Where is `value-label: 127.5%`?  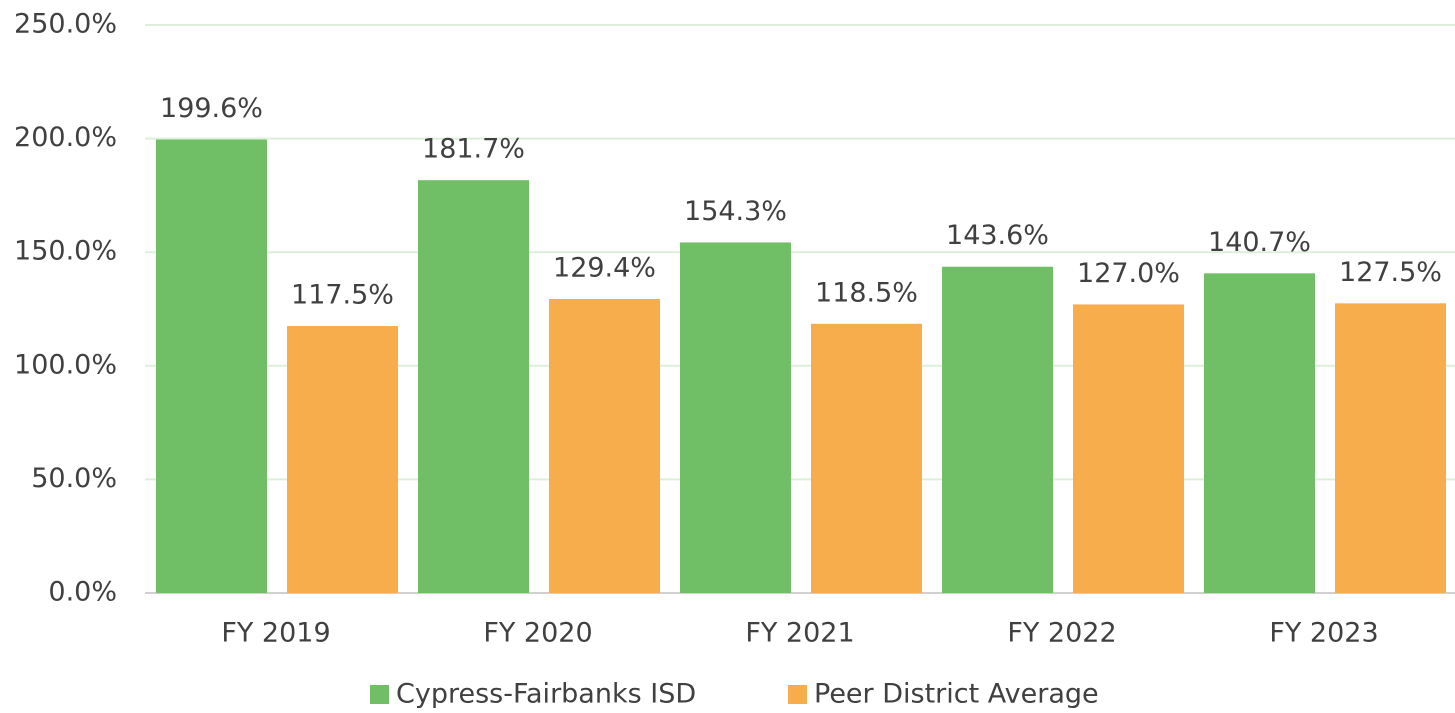
value-label: 127.5% is located at coordinates (1390, 272).